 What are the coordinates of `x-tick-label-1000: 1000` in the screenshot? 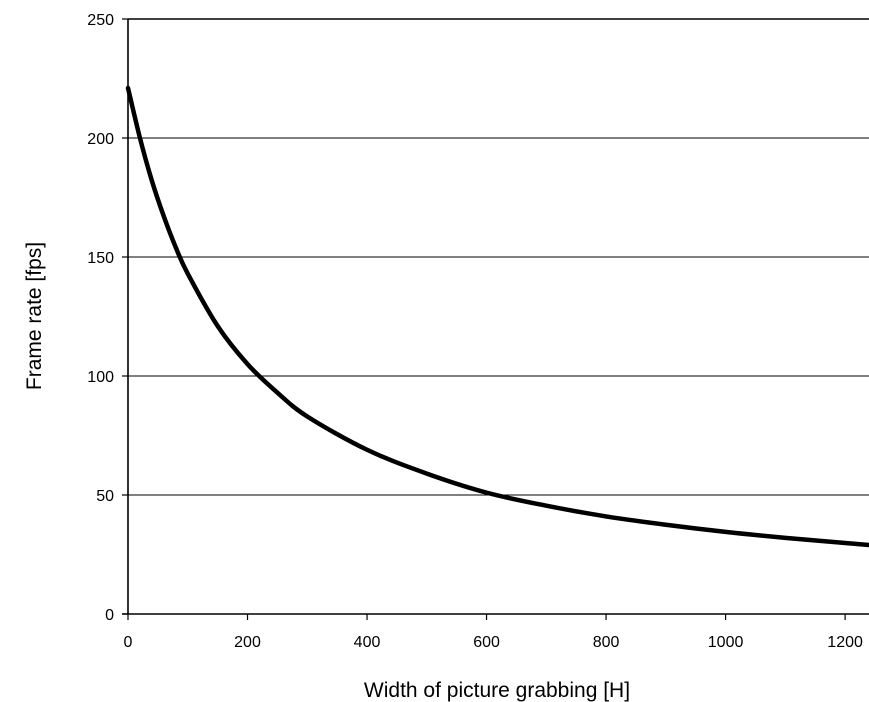 It's located at (726, 642).